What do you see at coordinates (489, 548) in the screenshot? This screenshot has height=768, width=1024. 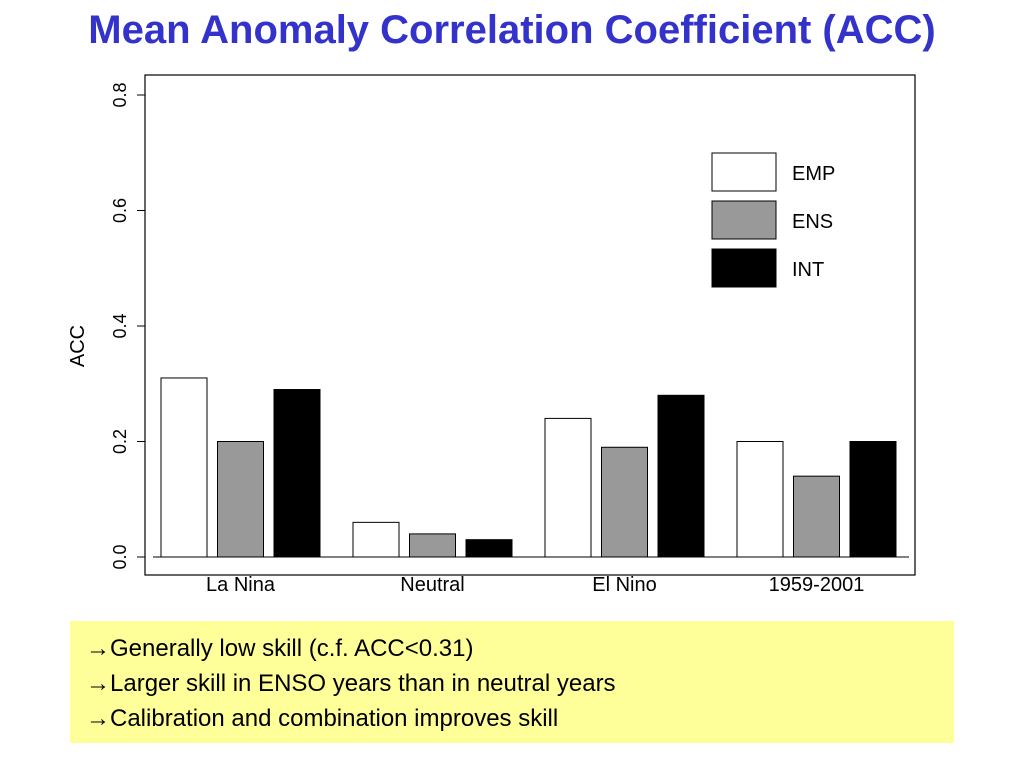 I see `bar-int-neutral` at bounding box center [489, 548].